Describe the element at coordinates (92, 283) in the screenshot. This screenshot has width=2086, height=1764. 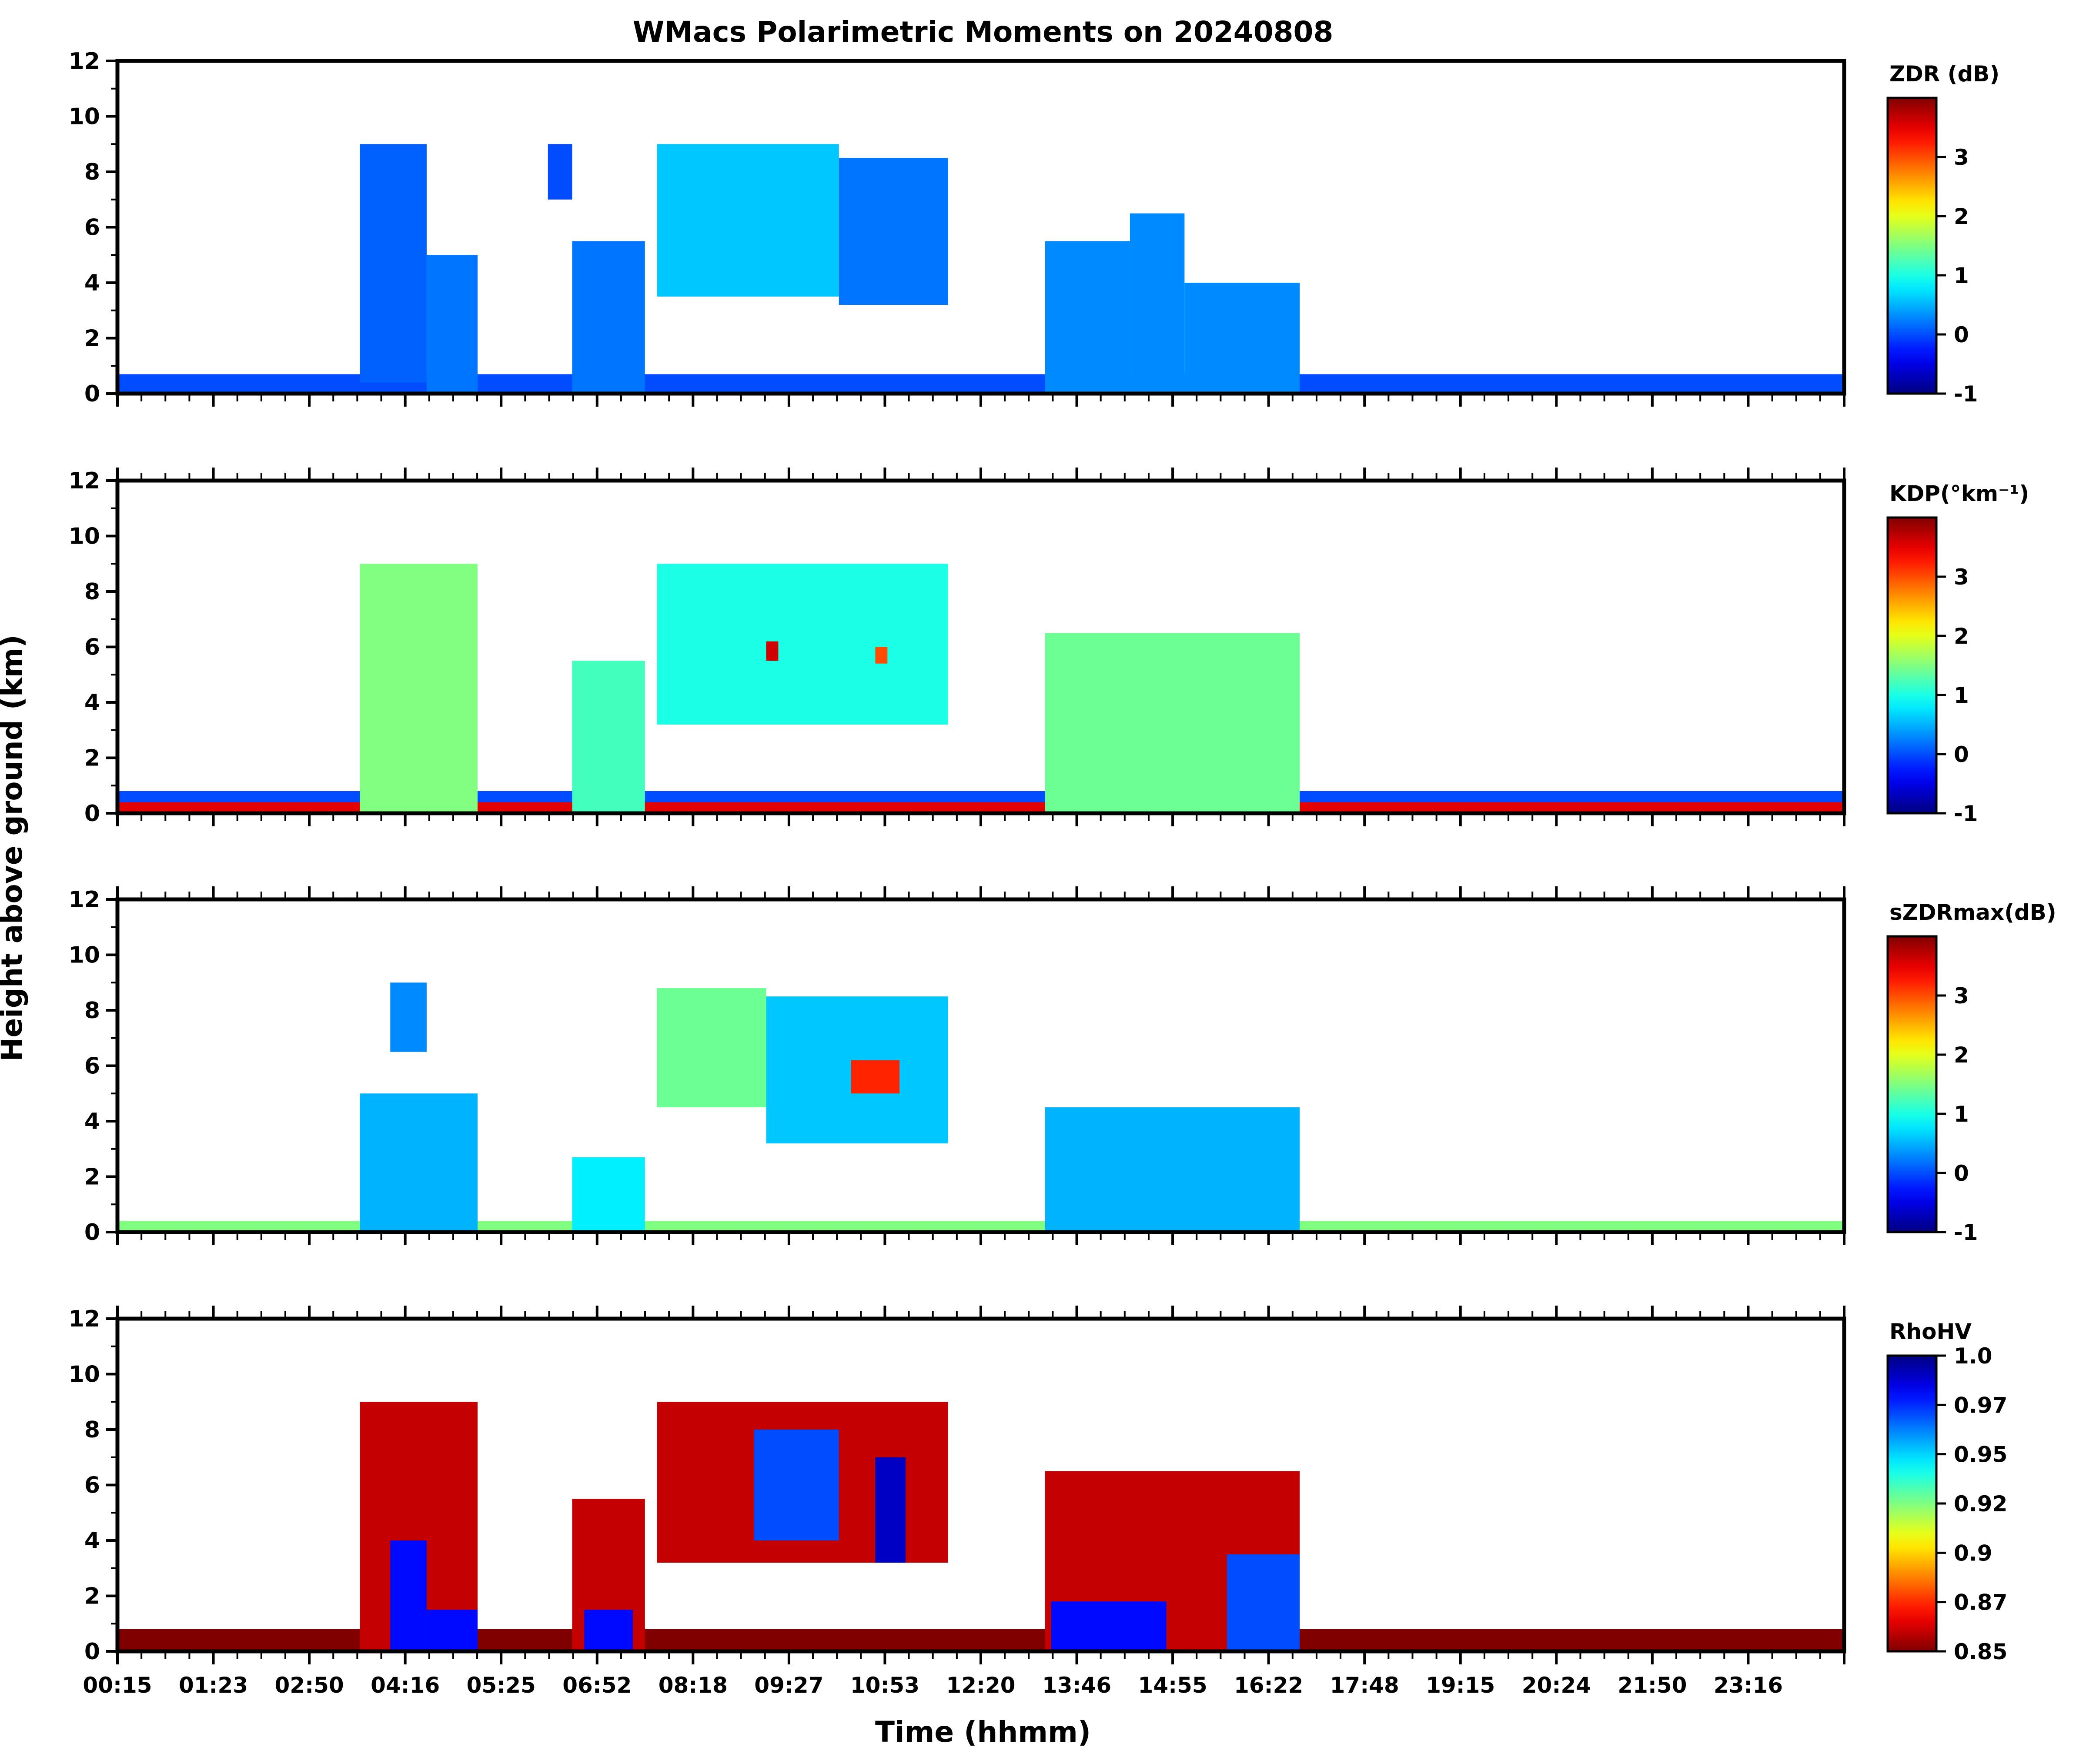
I see `ZDR-ytick-label: 4` at that location.